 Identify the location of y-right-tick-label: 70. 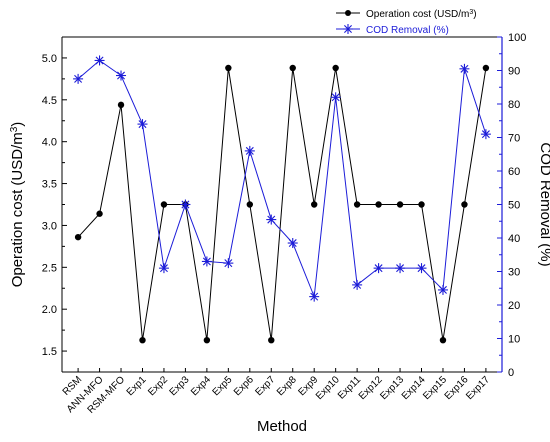
(514, 139).